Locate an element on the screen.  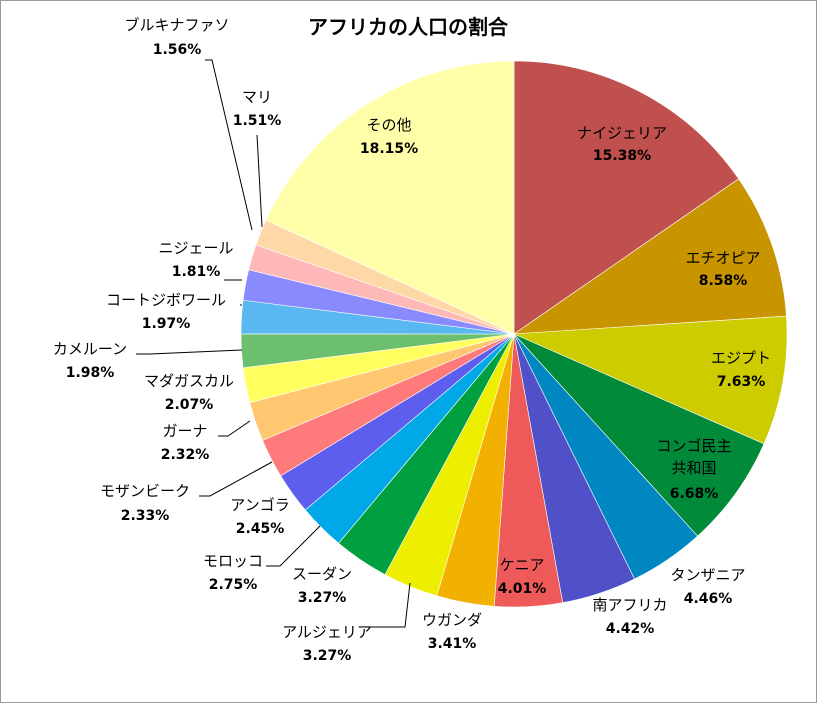
slice-name-label: ウガンダ is located at coordinates (452, 620).